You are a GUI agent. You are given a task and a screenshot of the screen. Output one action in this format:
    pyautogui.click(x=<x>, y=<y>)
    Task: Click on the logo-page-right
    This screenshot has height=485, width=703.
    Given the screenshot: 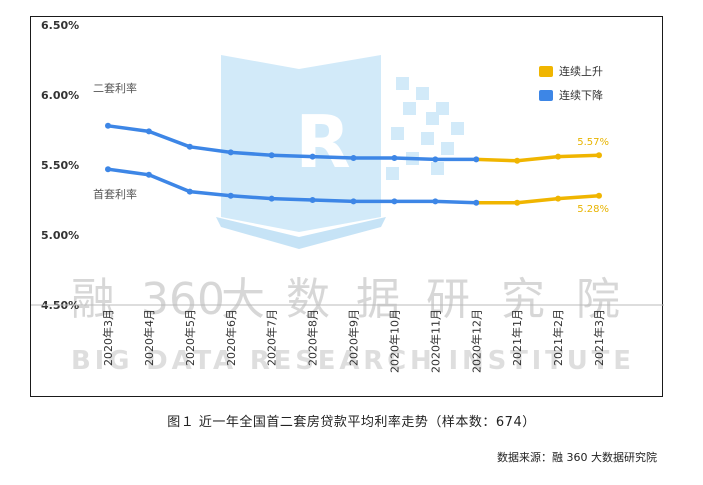 What is the action you would take?
    pyautogui.click(x=340, y=143)
    